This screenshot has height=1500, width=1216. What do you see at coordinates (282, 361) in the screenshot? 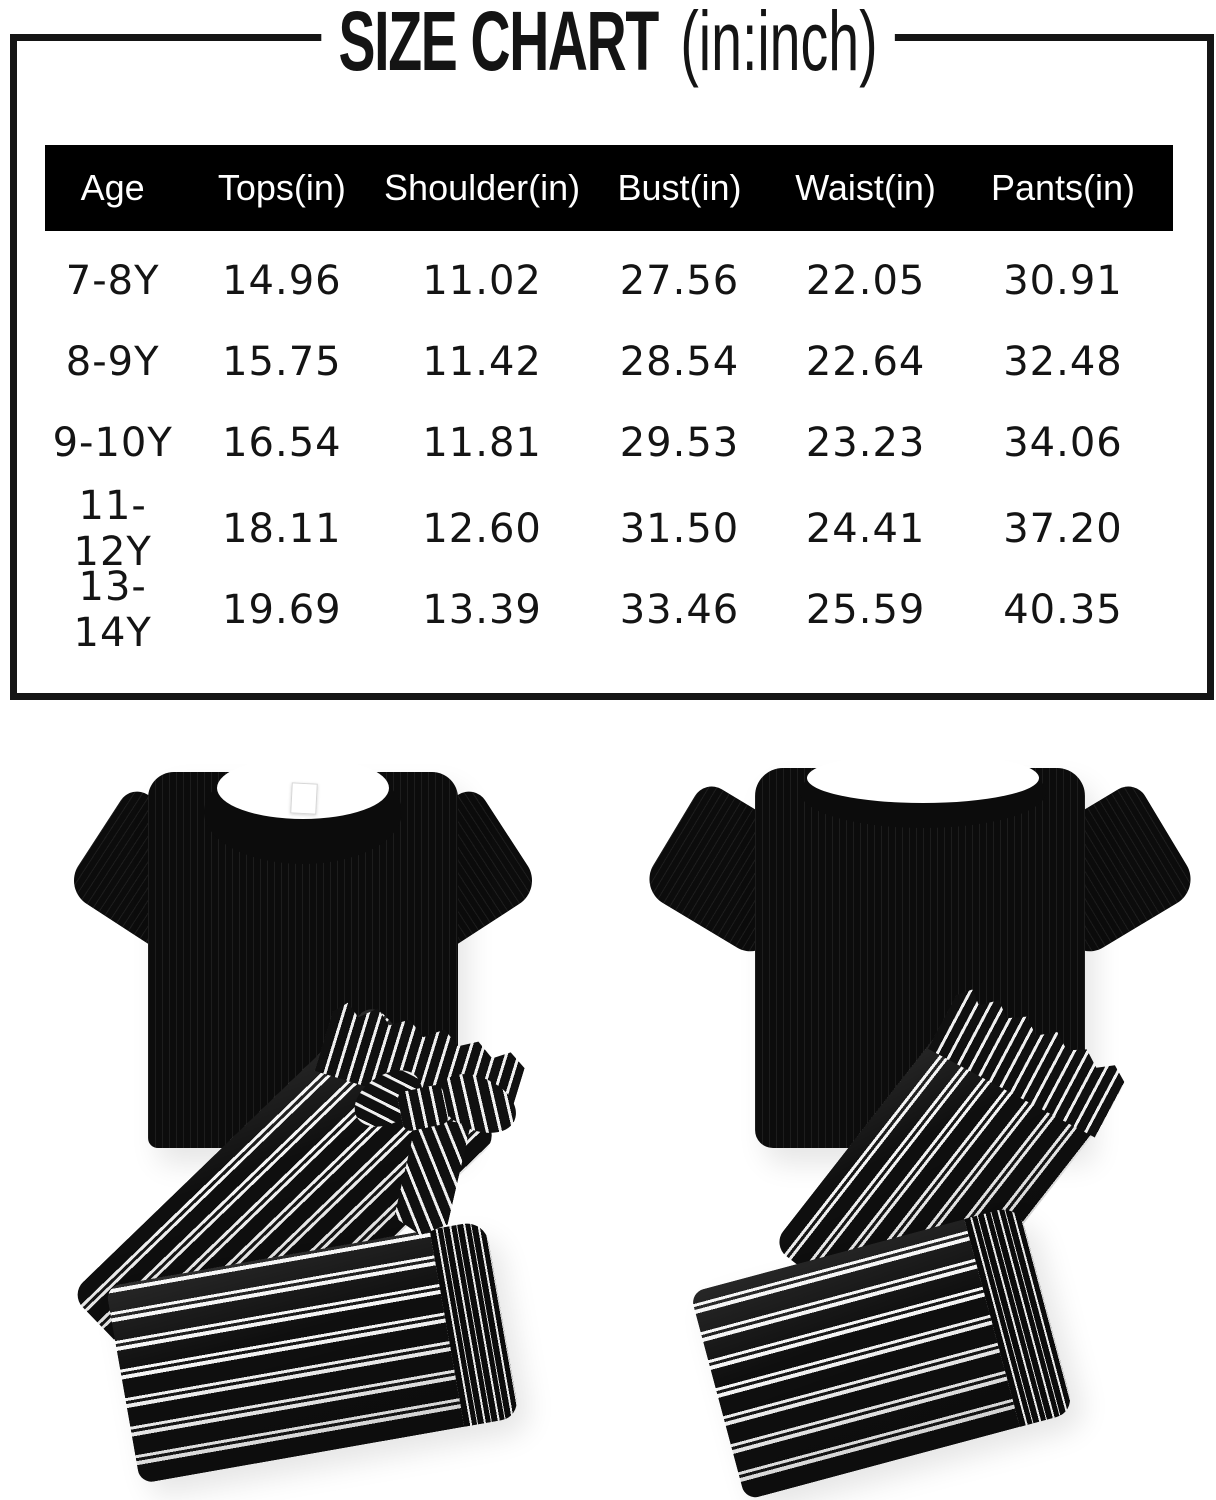
I see `cell-tops: 15.75` at bounding box center [282, 361].